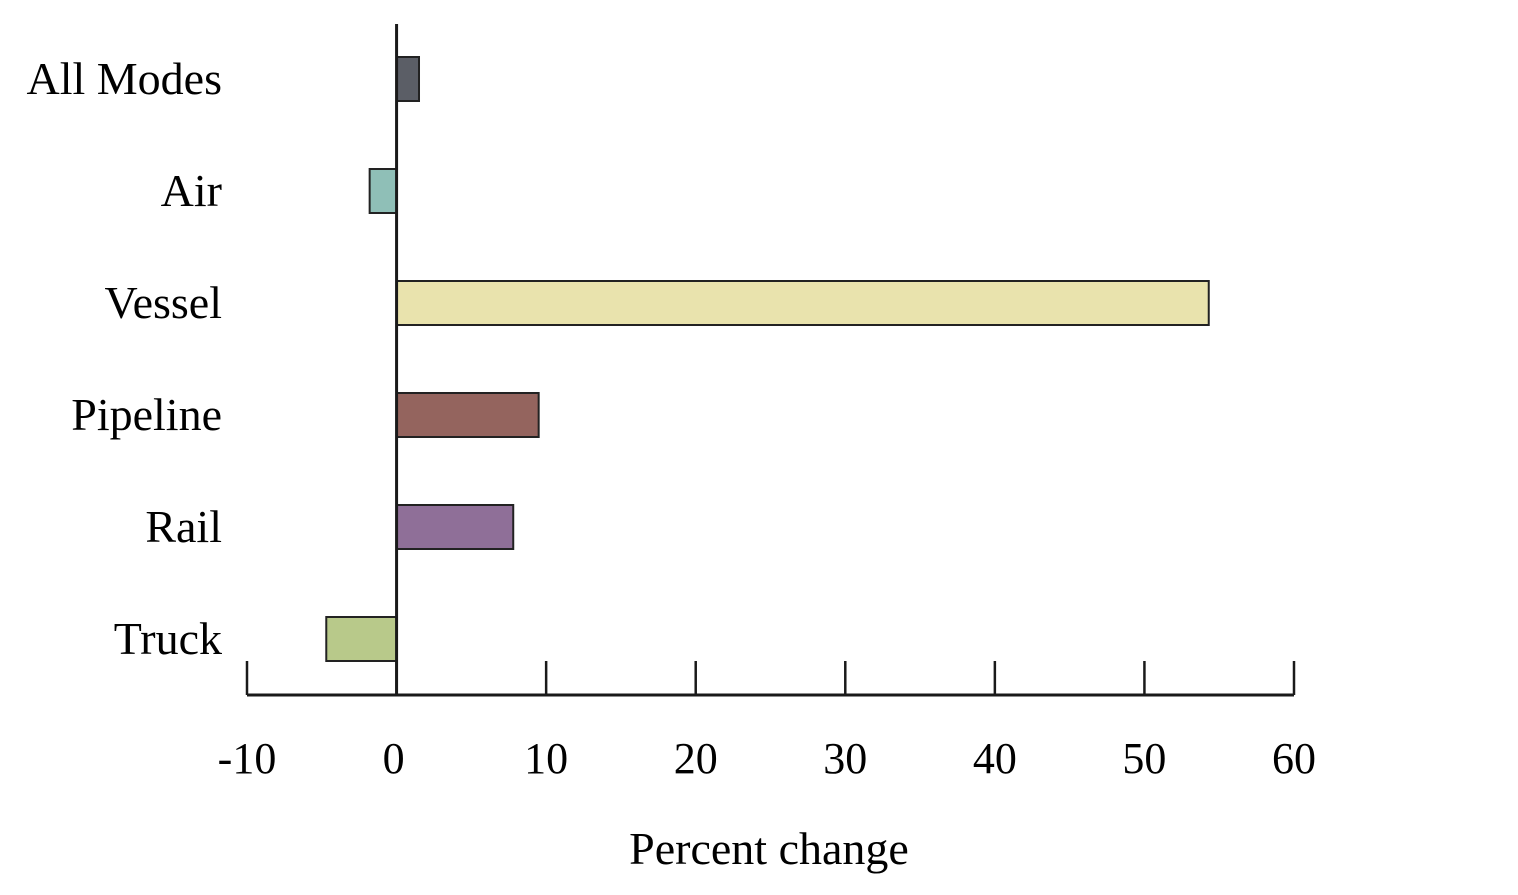  Describe the element at coordinates (146, 414) in the screenshot. I see `category-label-pipeline: Pipeline` at that location.